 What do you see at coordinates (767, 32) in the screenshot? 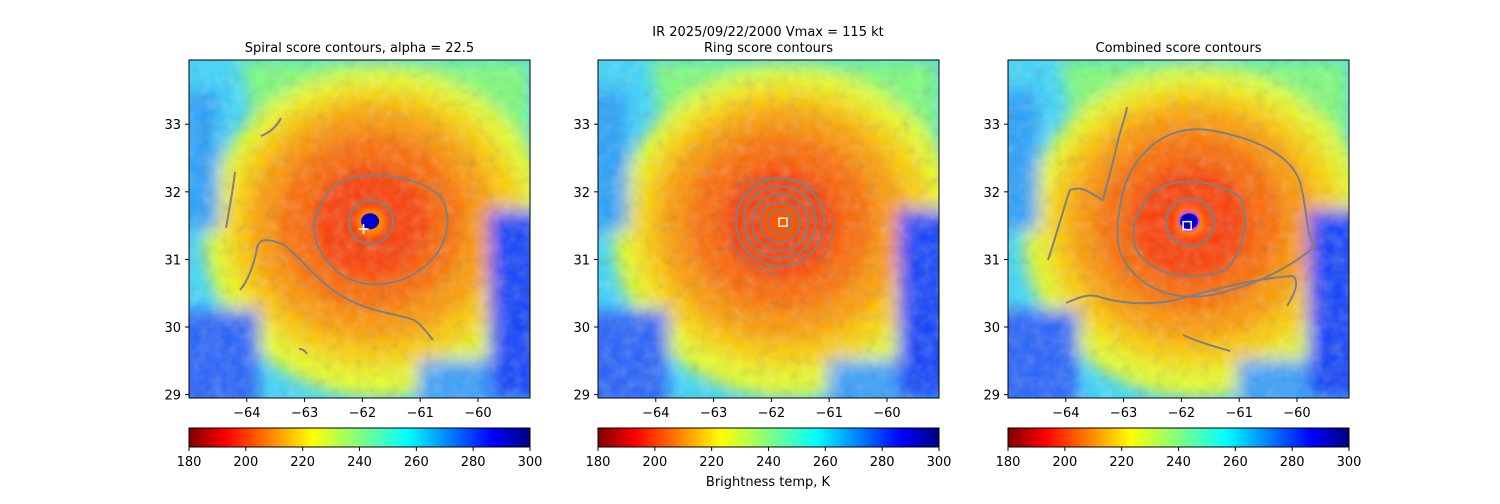
I see `figure-suptitle: IR 2025/09/22/2000 Vmax = 115 kt` at bounding box center [767, 32].